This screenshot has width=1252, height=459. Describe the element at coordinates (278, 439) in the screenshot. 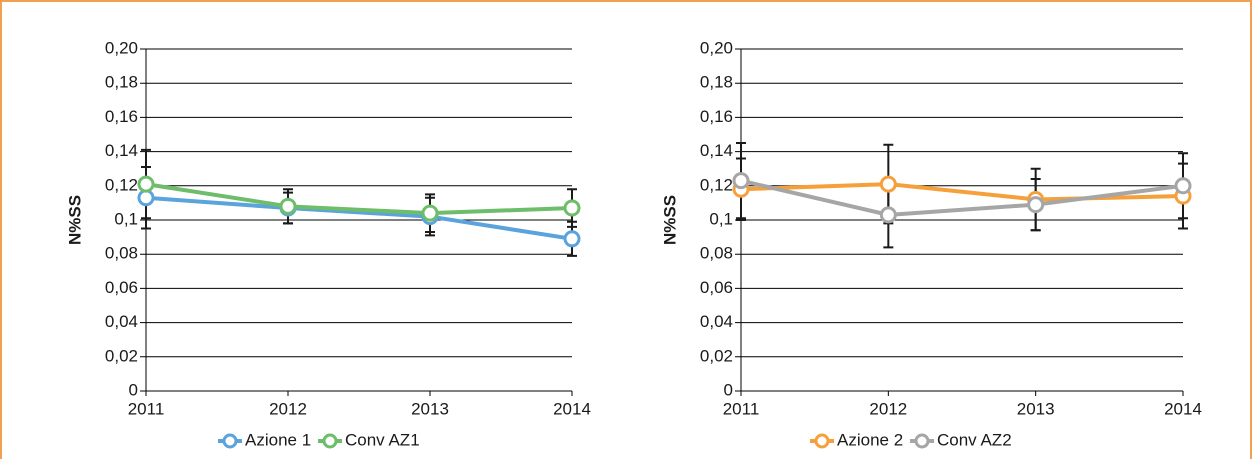

I see `legend-label: Azione 1` at that location.